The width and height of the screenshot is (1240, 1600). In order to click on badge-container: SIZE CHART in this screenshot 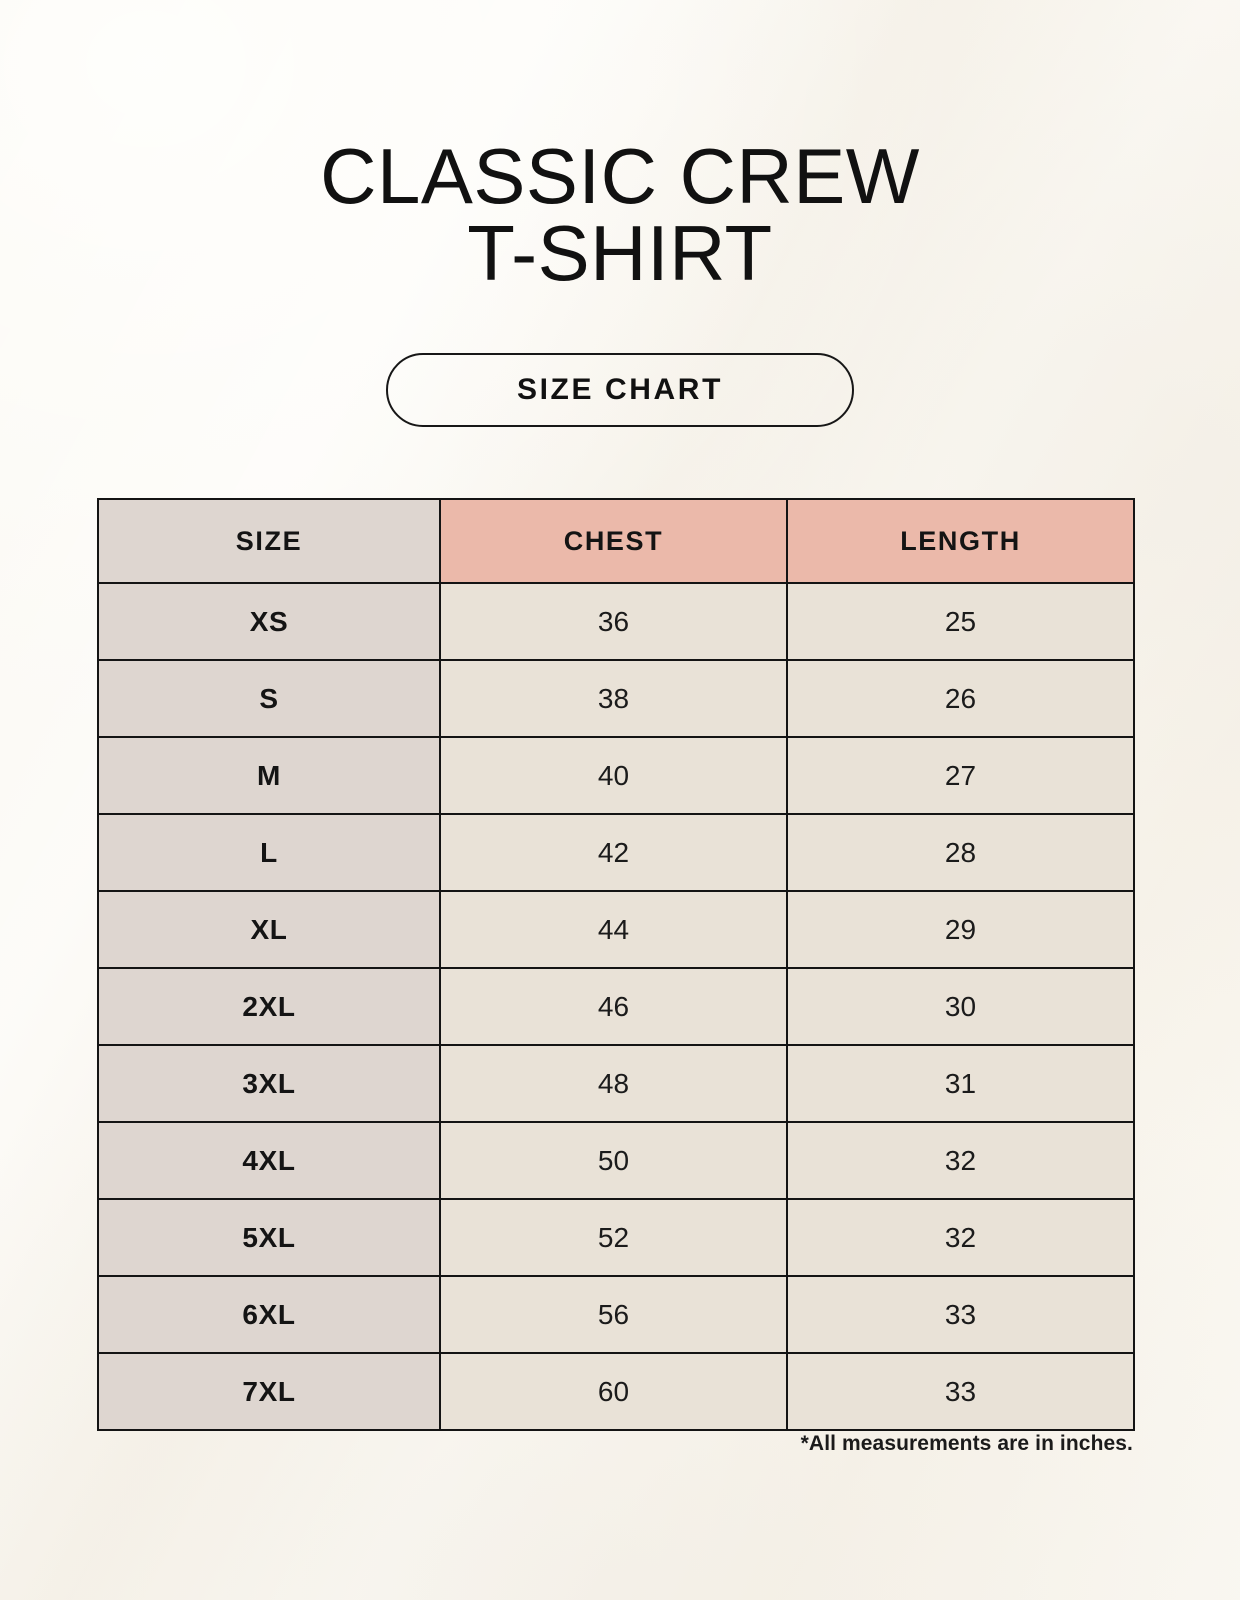, I will do `click(620, 390)`.